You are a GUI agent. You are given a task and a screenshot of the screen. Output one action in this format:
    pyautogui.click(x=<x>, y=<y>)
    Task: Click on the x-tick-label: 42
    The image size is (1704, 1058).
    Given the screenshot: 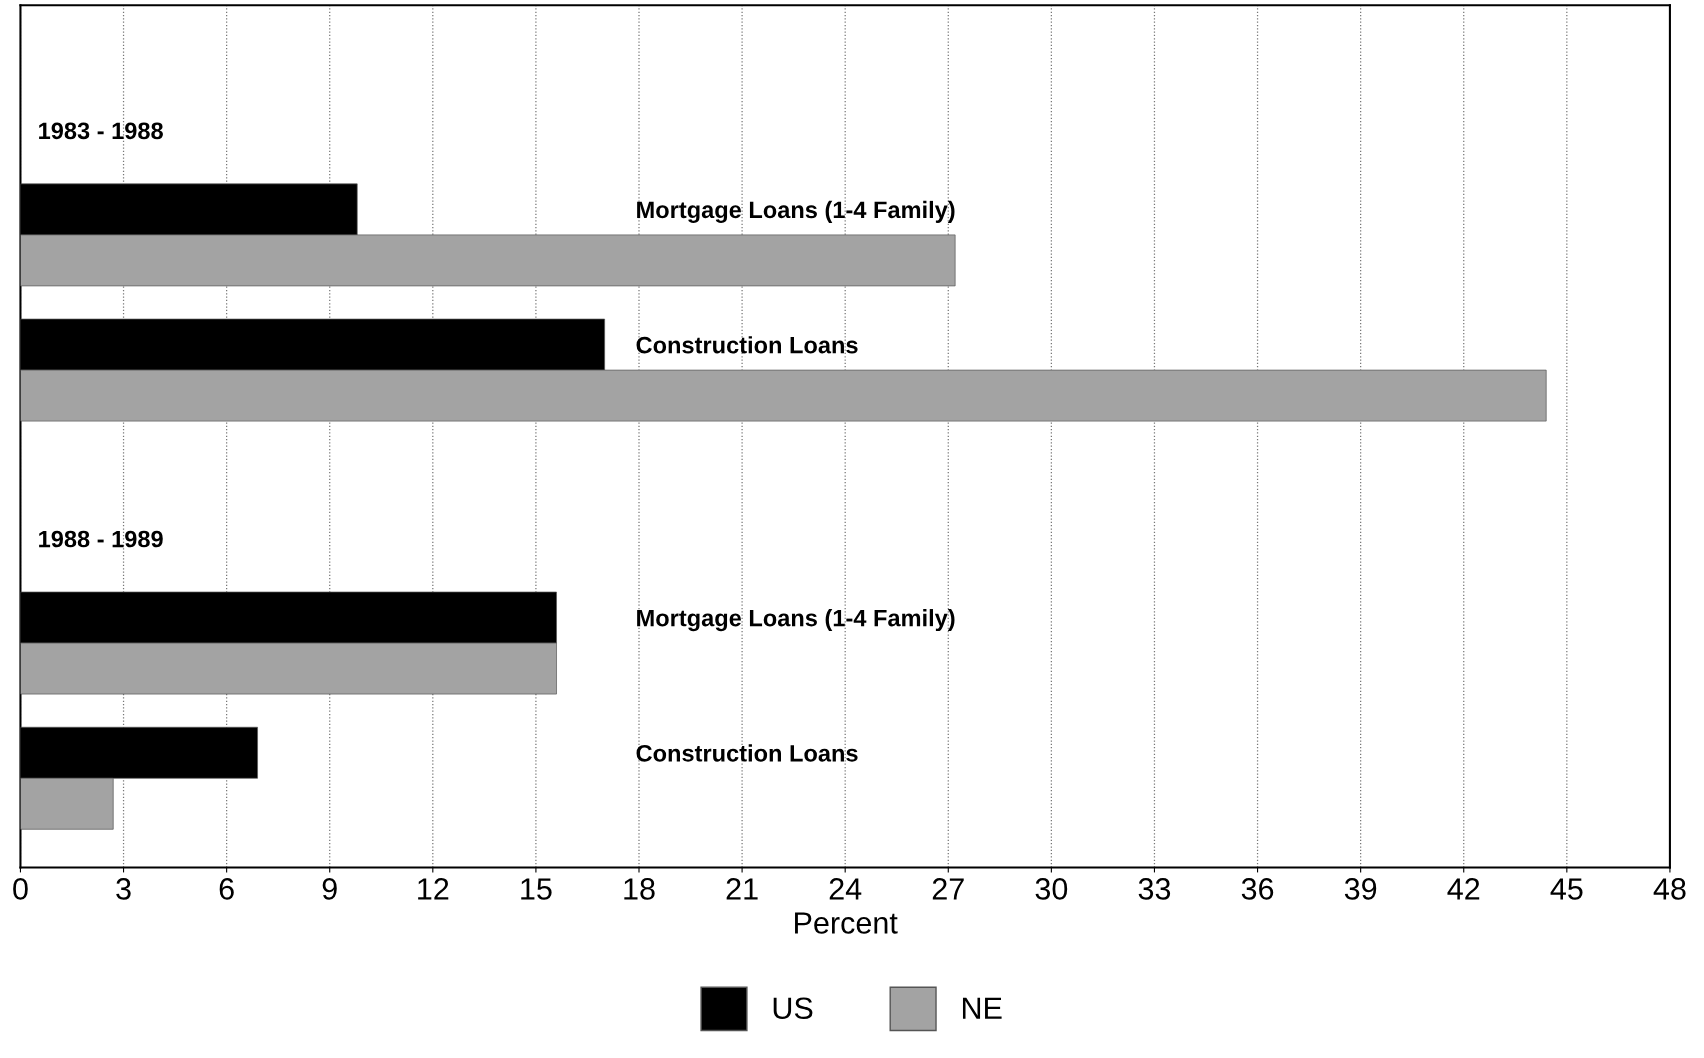 What is the action you would take?
    pyautogui.click(x=1463, y=889)
    